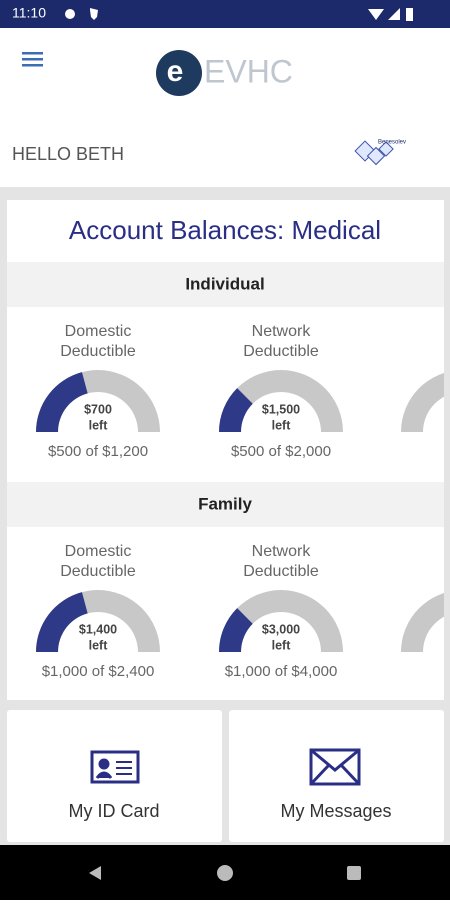  Describe the element at coordinates (115, 767) in the screenshot. I see `id-card-icon` at that location.